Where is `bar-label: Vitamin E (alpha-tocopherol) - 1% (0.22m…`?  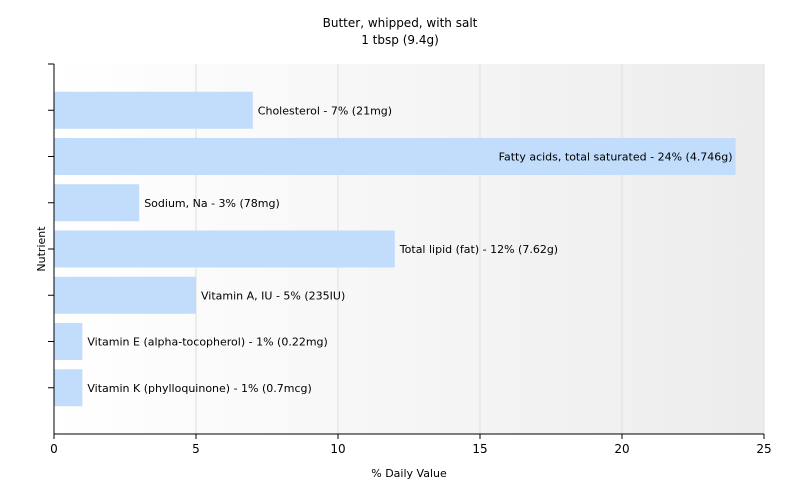 bar-label: Vitamin E (alpha-tocopherol) - 1% (0.22m… is located at coordinates (207, 342).